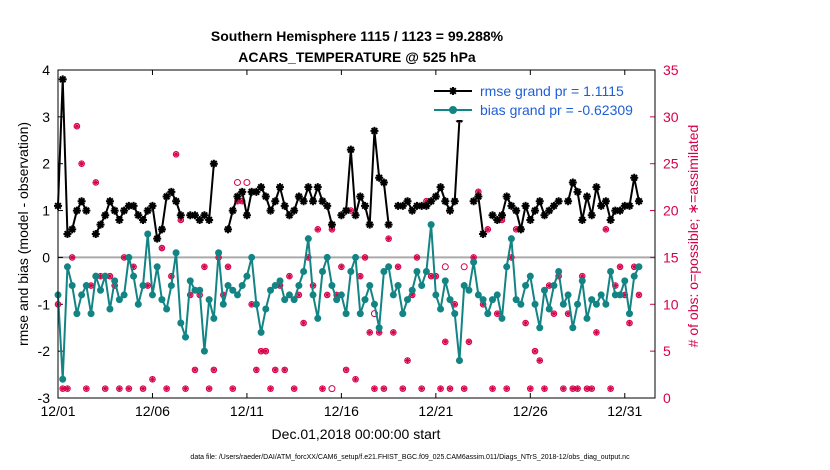 This screenshot has width=830, height=470. What do you see at coordinates (671, 164) in the screenshot?
I see `y-tick-label-right: 25` at bounding box center [671, 164].